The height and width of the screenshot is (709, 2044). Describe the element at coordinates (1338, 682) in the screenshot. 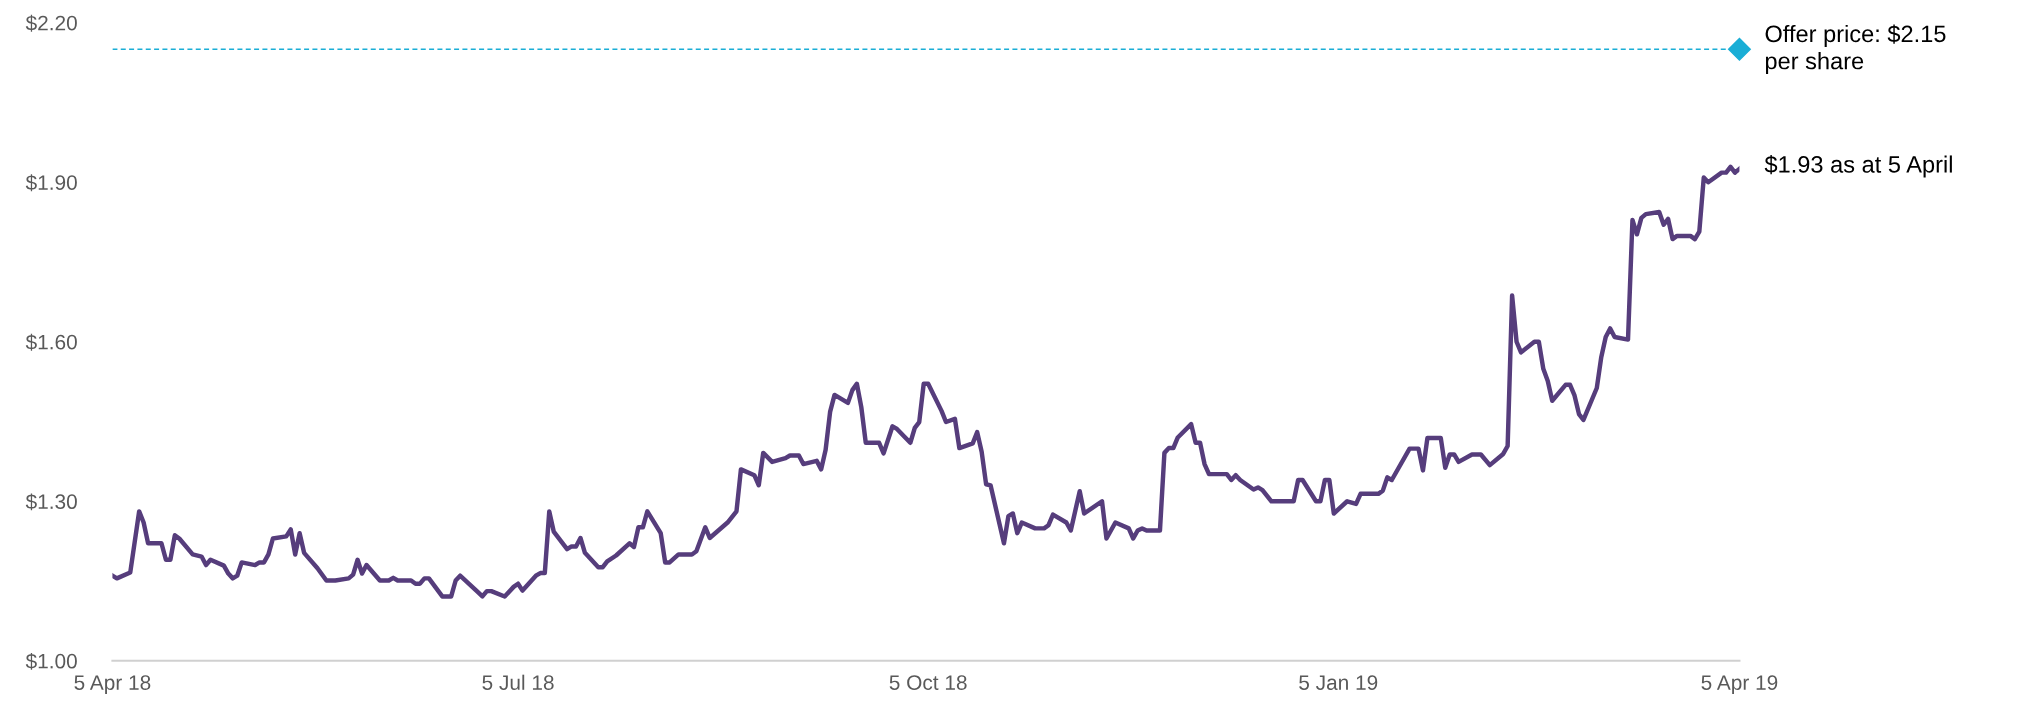

I see `x-tick-label: 5 Jan 19` at that location.